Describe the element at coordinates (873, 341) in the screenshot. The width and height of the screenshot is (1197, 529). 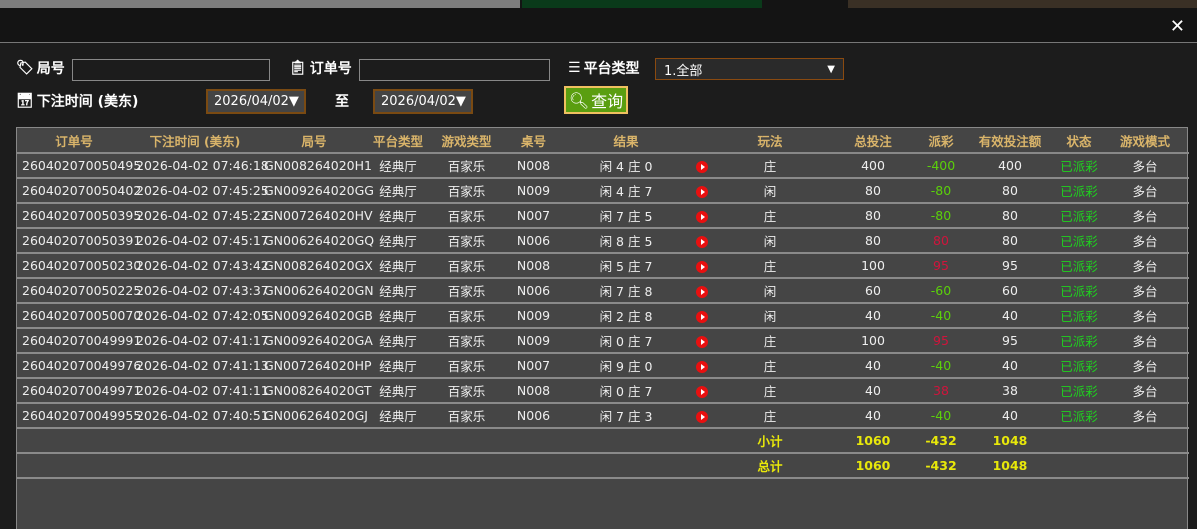
I see `cell-total-bet: 100` at that location.